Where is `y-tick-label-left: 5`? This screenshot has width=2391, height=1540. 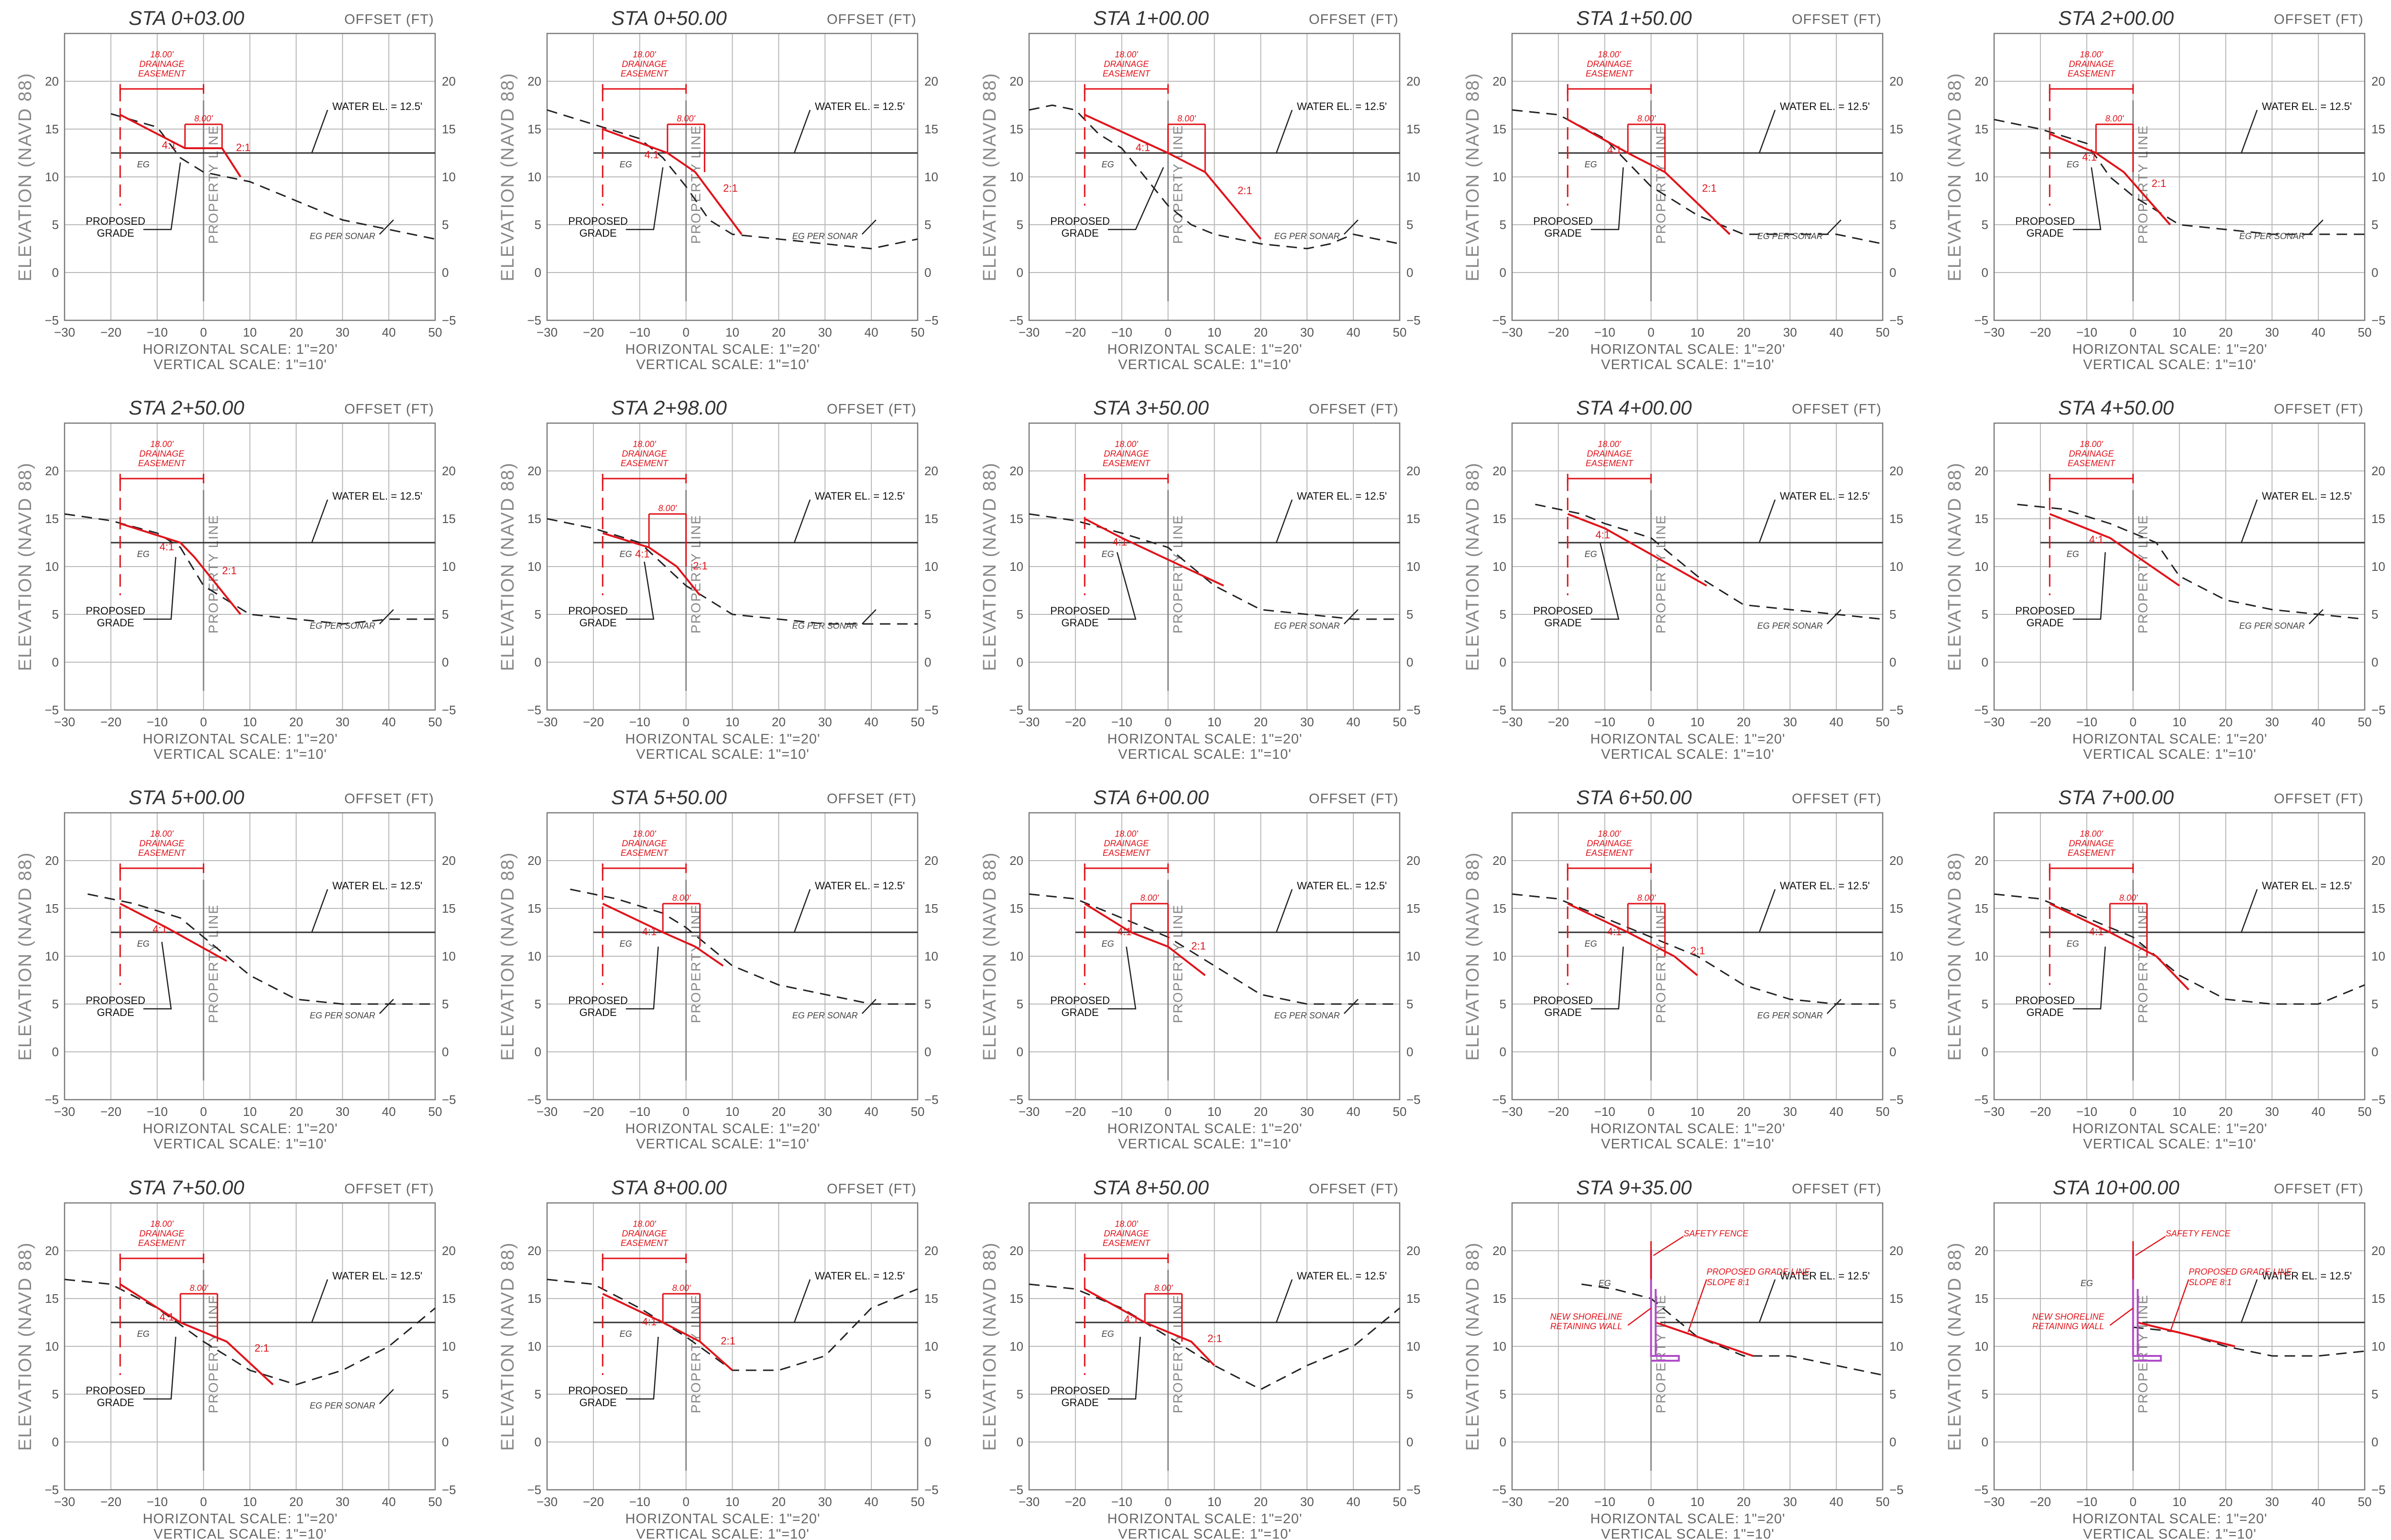
y-tick-label-left: 5 is located at coordinates (1985, 614).